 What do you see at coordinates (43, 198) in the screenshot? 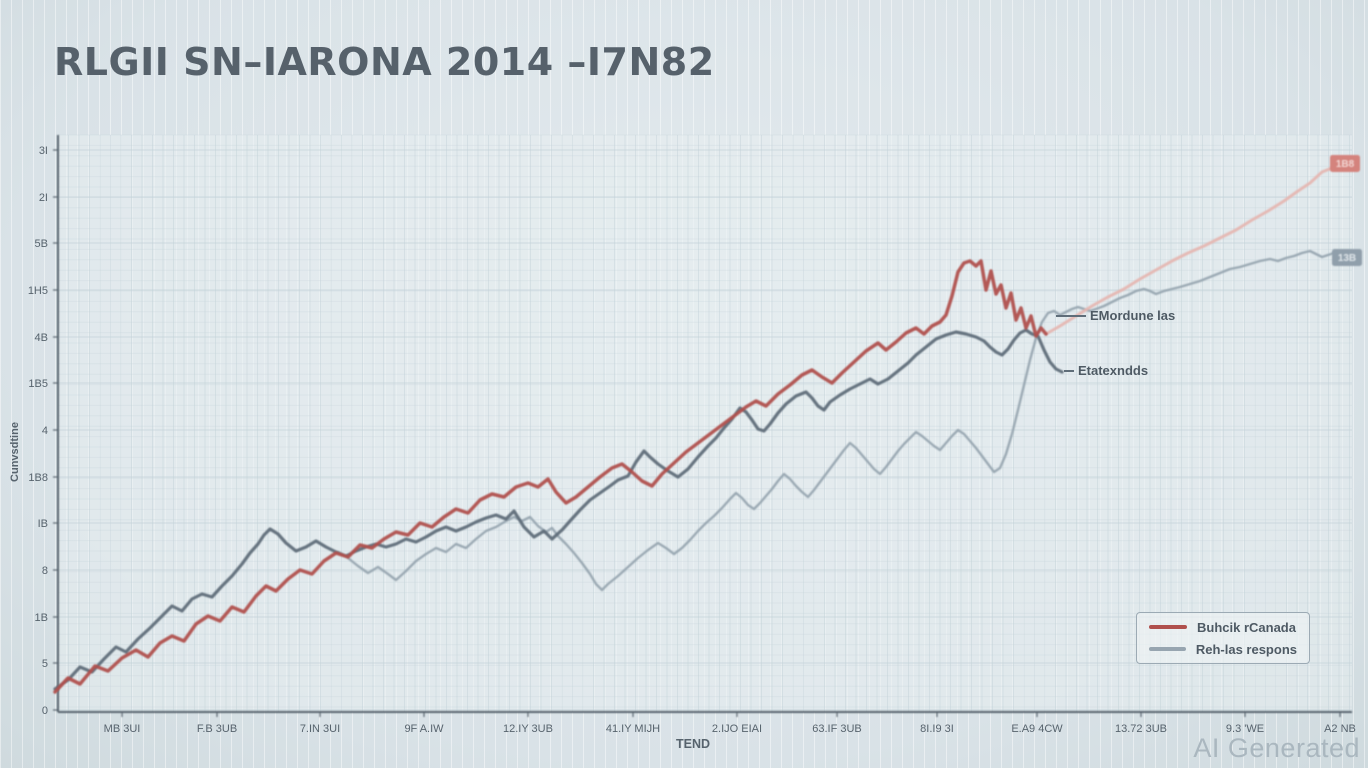
I see `y-tick-label: 2I` at bounding box center [43, 198].